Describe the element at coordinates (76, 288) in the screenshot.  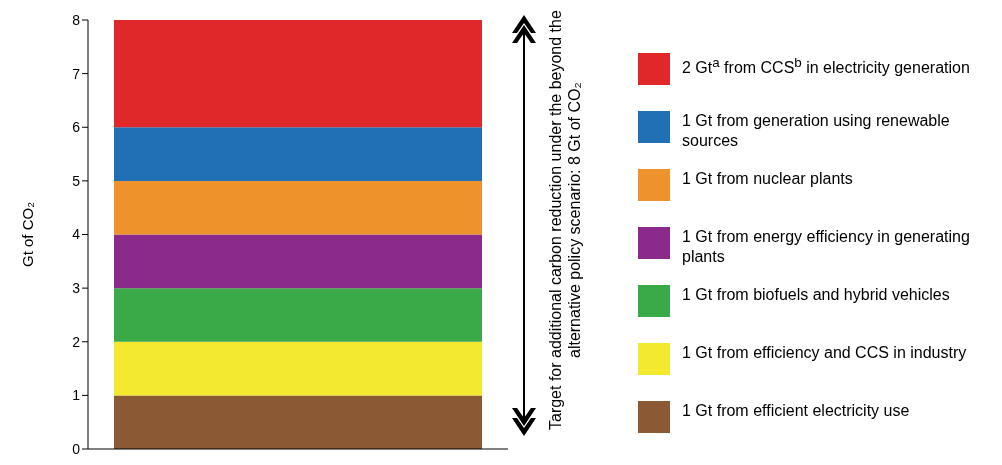
I see `y-tick-label: 3` at that location.